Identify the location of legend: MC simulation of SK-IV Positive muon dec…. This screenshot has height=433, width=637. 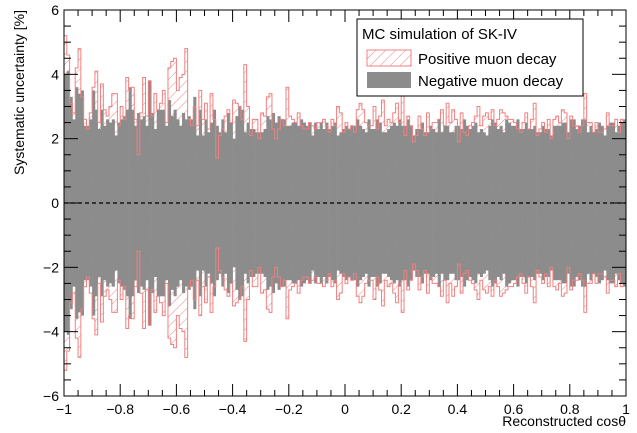
(470, 57).